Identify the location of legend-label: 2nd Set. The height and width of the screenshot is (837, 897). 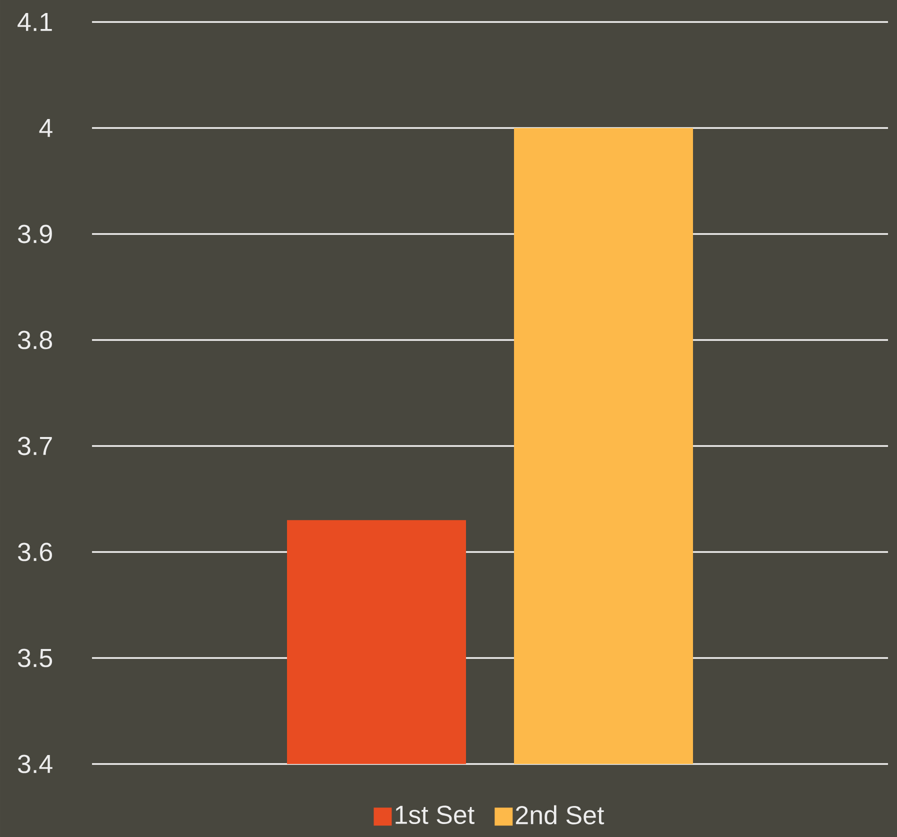
(560, 814).